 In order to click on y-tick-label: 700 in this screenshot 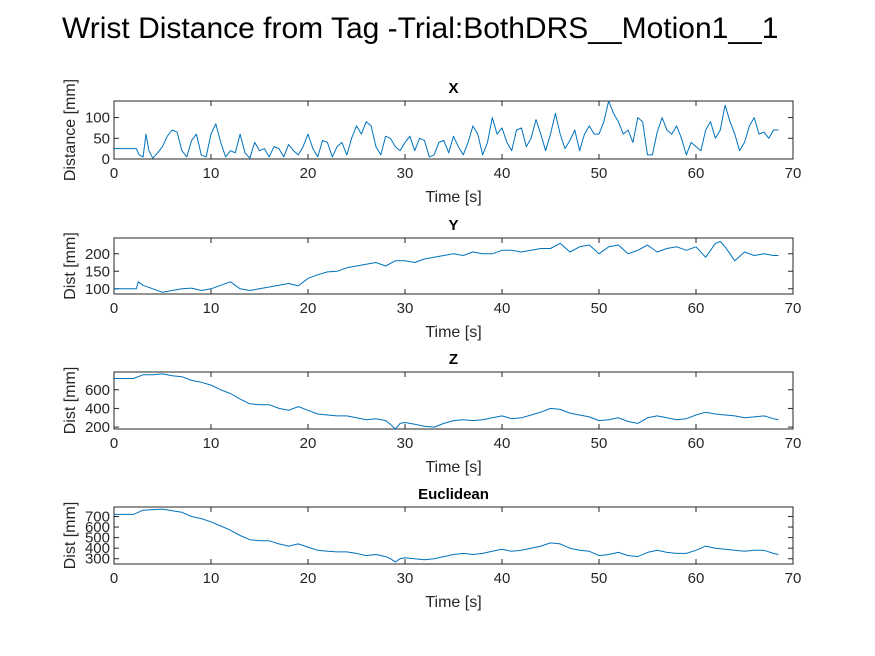, I will do `click(97, 517)`.